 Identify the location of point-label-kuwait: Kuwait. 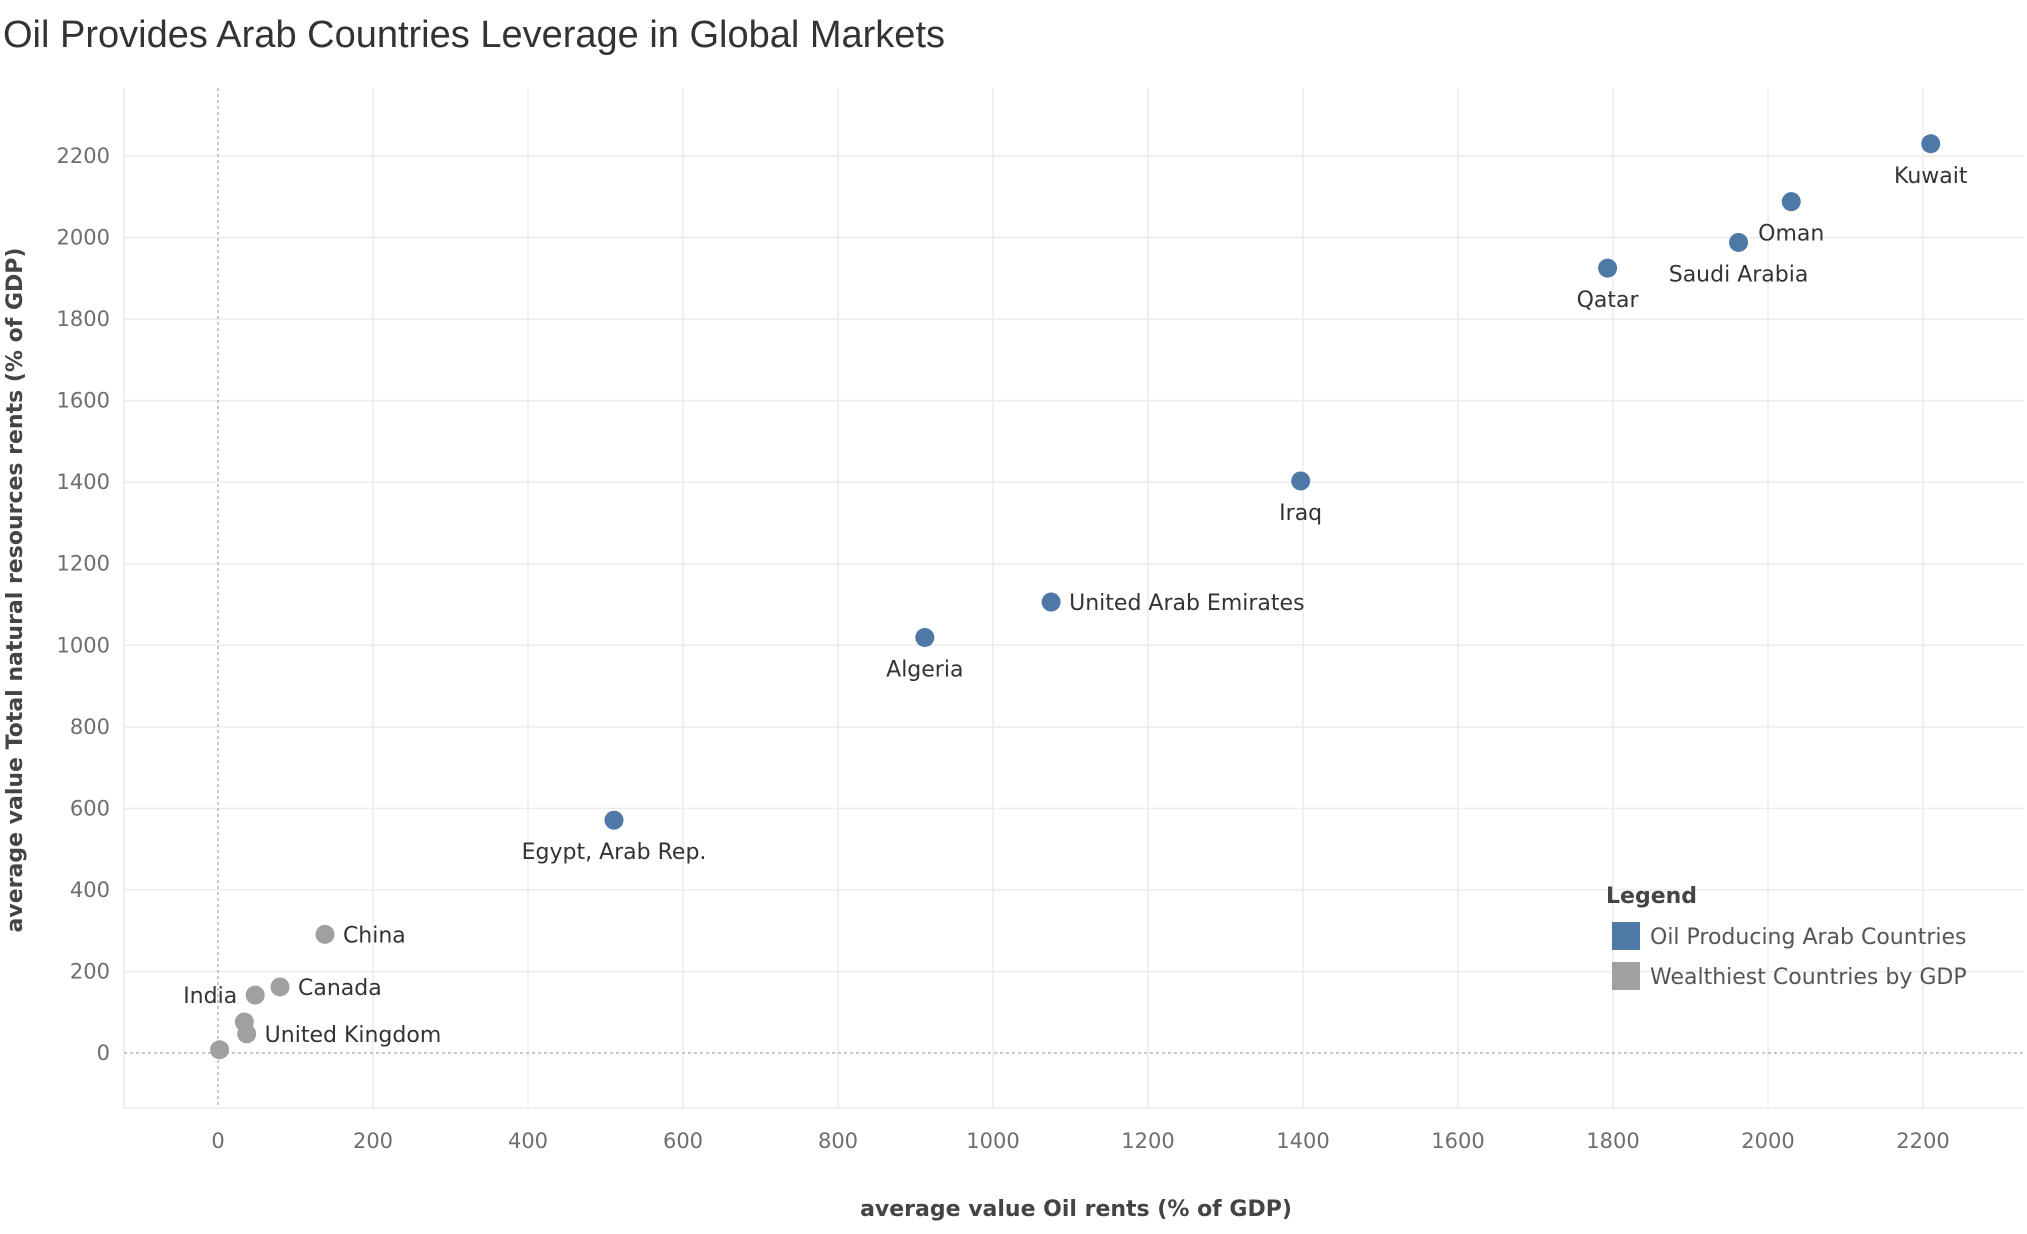
(1931, 176).